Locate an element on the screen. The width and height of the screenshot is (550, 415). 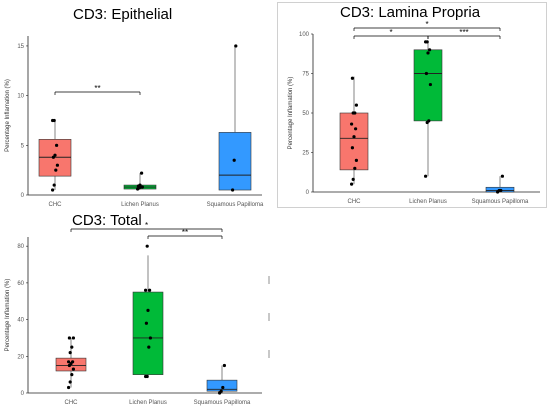
y-tick-label: 75 is located at coordinates (305, 75).